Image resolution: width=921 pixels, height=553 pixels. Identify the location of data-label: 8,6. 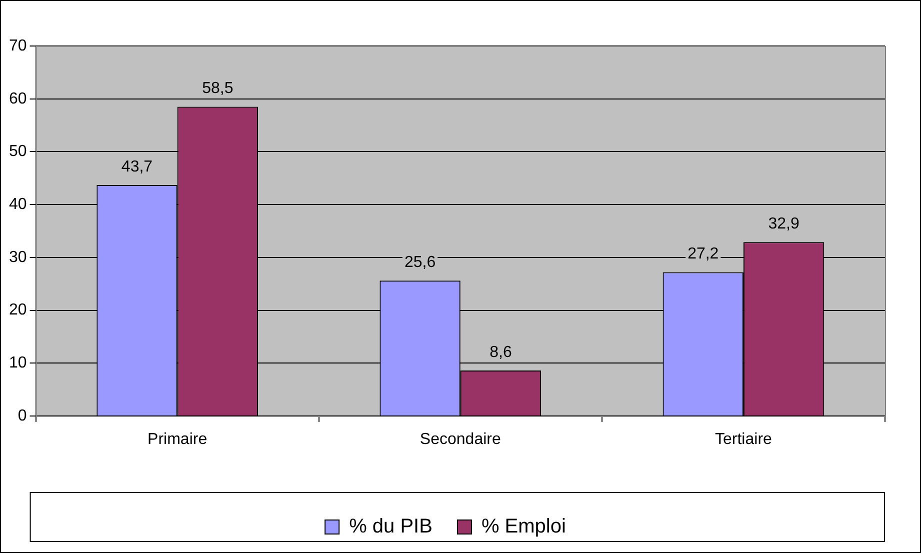
(501, 352).